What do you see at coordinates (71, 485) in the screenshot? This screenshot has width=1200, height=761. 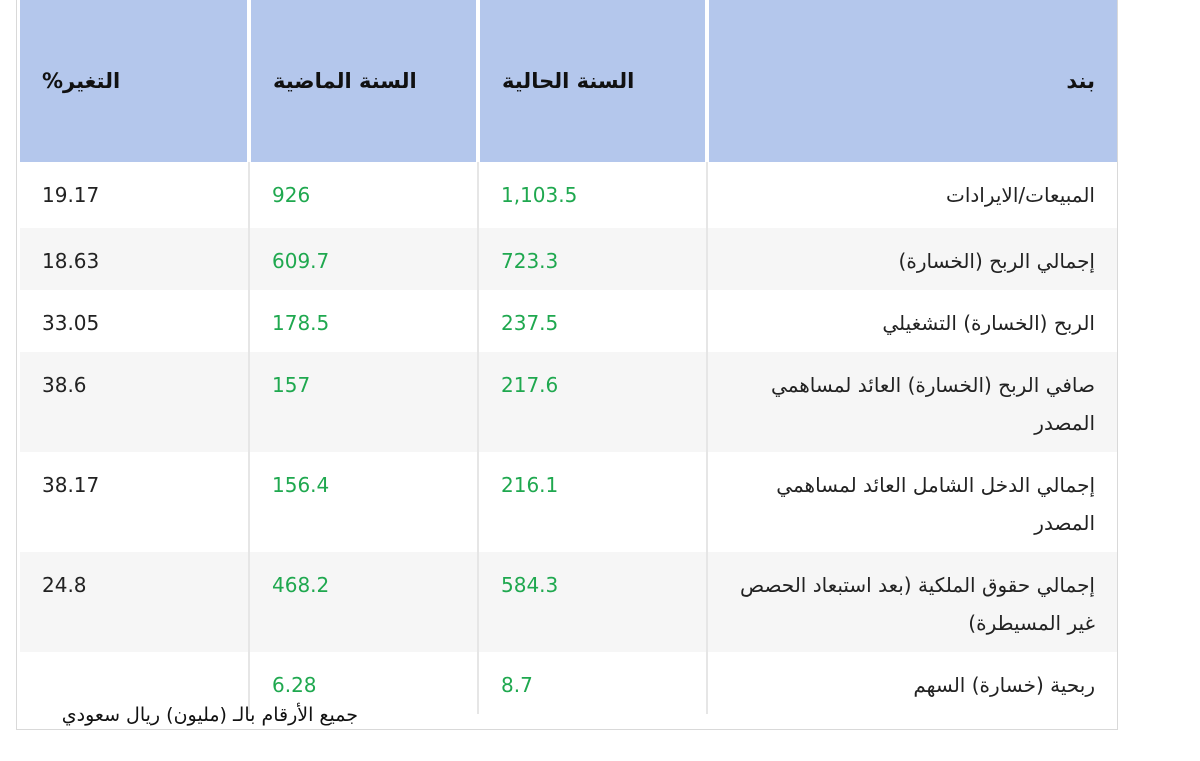 I see `row-change: 38.17` at bounding box center [71, 485].